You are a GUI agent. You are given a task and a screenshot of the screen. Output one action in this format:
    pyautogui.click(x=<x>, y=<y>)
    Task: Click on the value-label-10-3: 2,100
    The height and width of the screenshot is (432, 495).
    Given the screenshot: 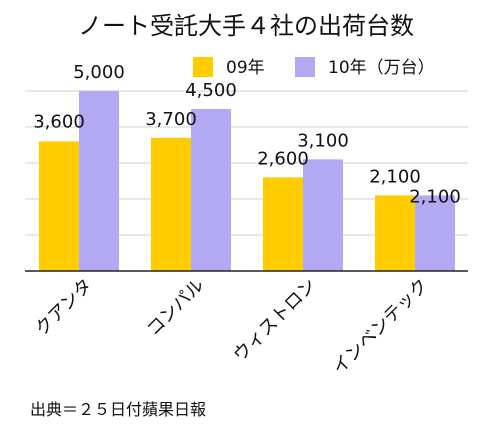 What is the action you would take?
    pyautogui.click(x=435, y=196)
    